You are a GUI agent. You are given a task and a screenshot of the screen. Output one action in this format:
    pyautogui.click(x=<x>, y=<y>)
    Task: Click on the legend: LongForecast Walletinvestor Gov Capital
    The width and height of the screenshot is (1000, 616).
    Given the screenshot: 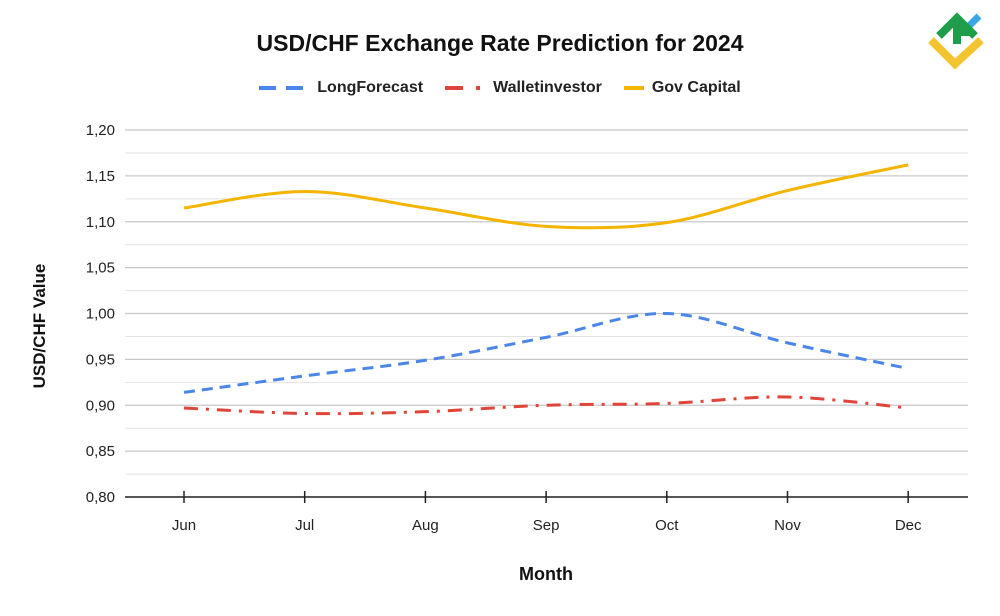 What is the action you would take?
    pyautogui.click(x=500, y=88)
    